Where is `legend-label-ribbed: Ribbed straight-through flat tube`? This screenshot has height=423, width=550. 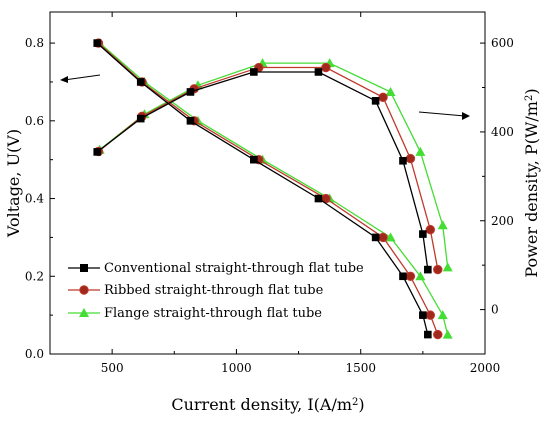
legend-label-ribbed: Ribbed straight-through flat tube is located at coordinates (214, 290).